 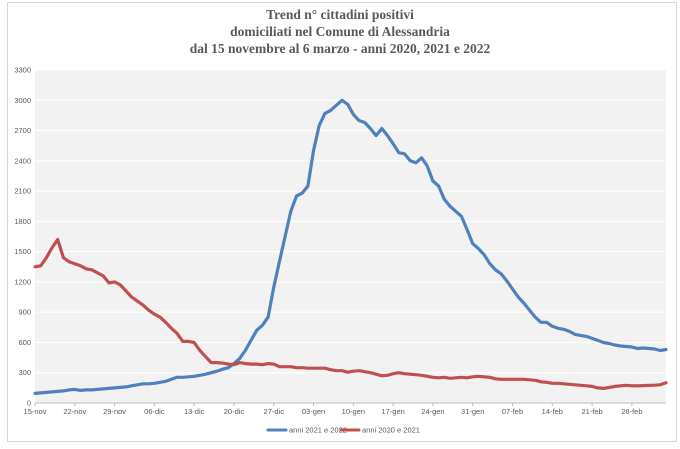 I want to click on y-tick-label: 600, so click(x=24, y=342).